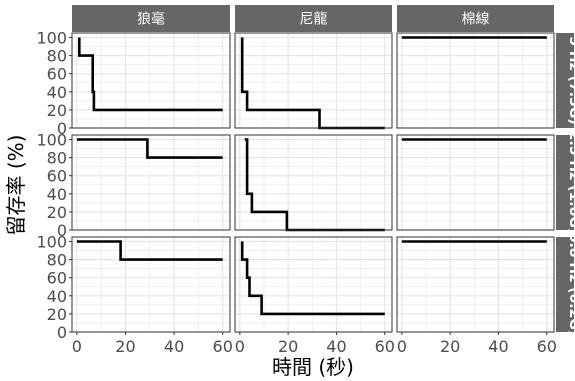 This screenshot has height=381, width=575. I want to click on y-axis-title: 留存率 (%), so click(16, 185).